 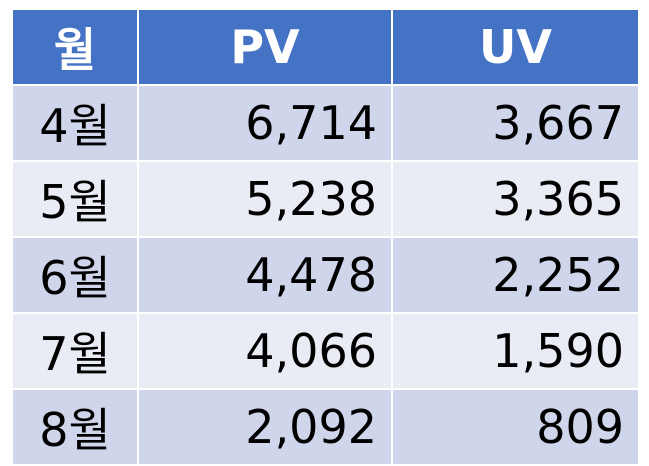 I want to click on cell-uv: 3,365, so click(x=515, y=199).